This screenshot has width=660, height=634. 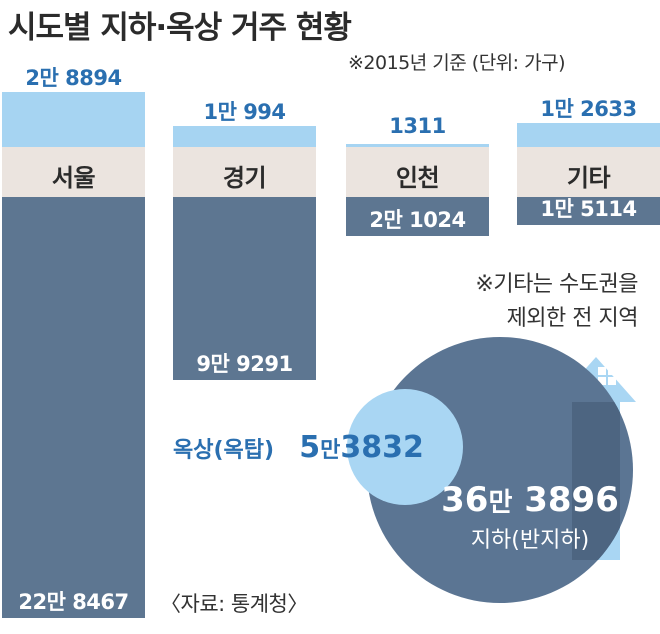 I want to click on basement-value-label: 1만 5114, so click(x=588, y=209).